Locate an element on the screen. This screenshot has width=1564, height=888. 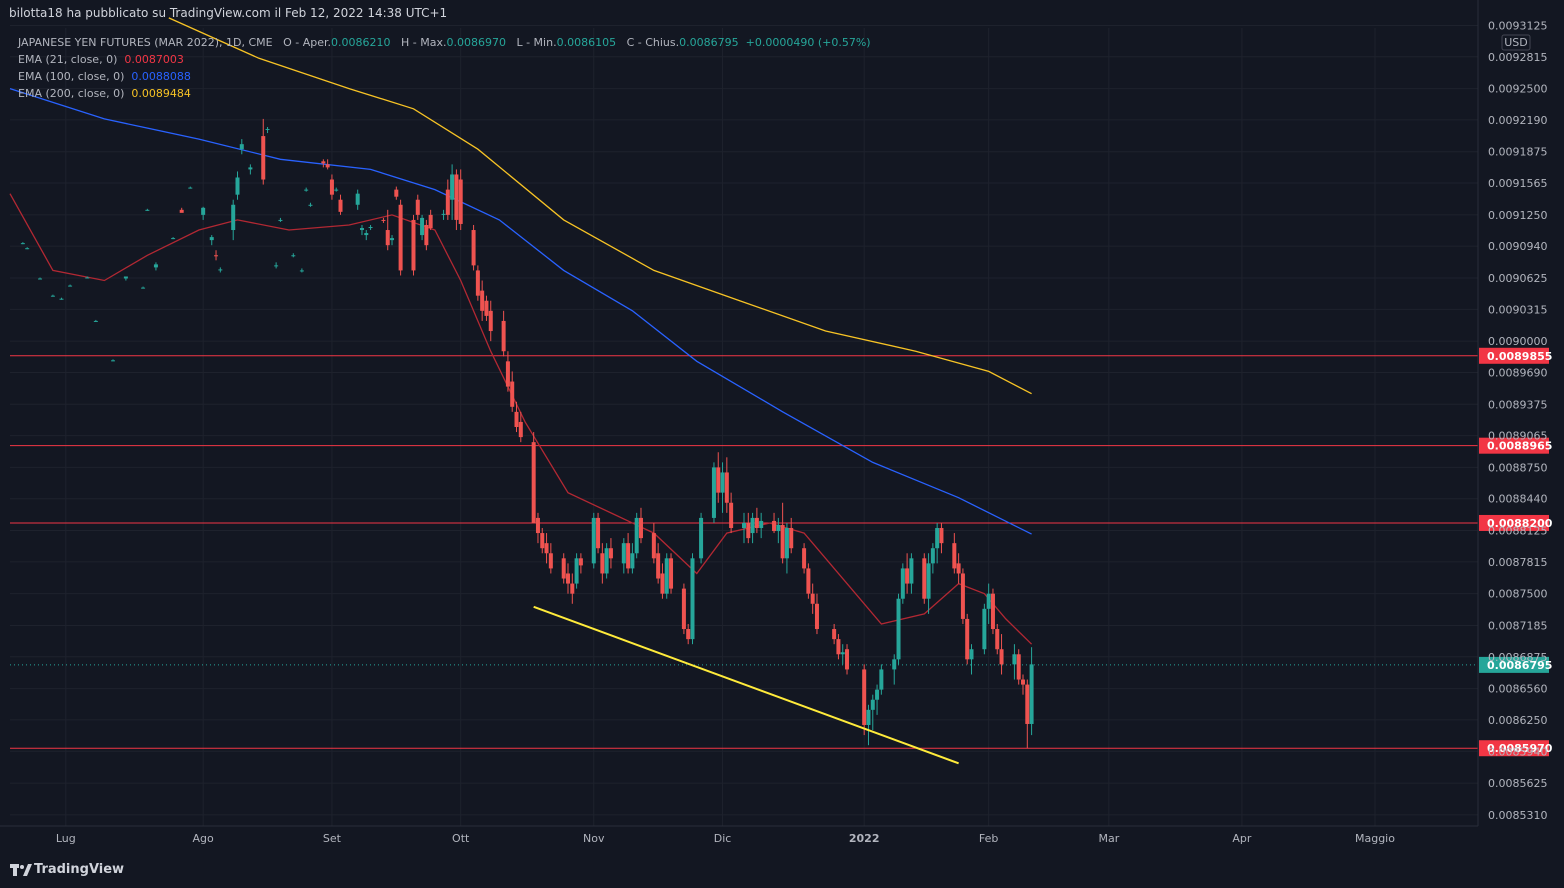
time-axis: Lug Ago Set Ott Nov Dic 2022 Feb Mar Apr Maggio is located at coordinates (739, 835).